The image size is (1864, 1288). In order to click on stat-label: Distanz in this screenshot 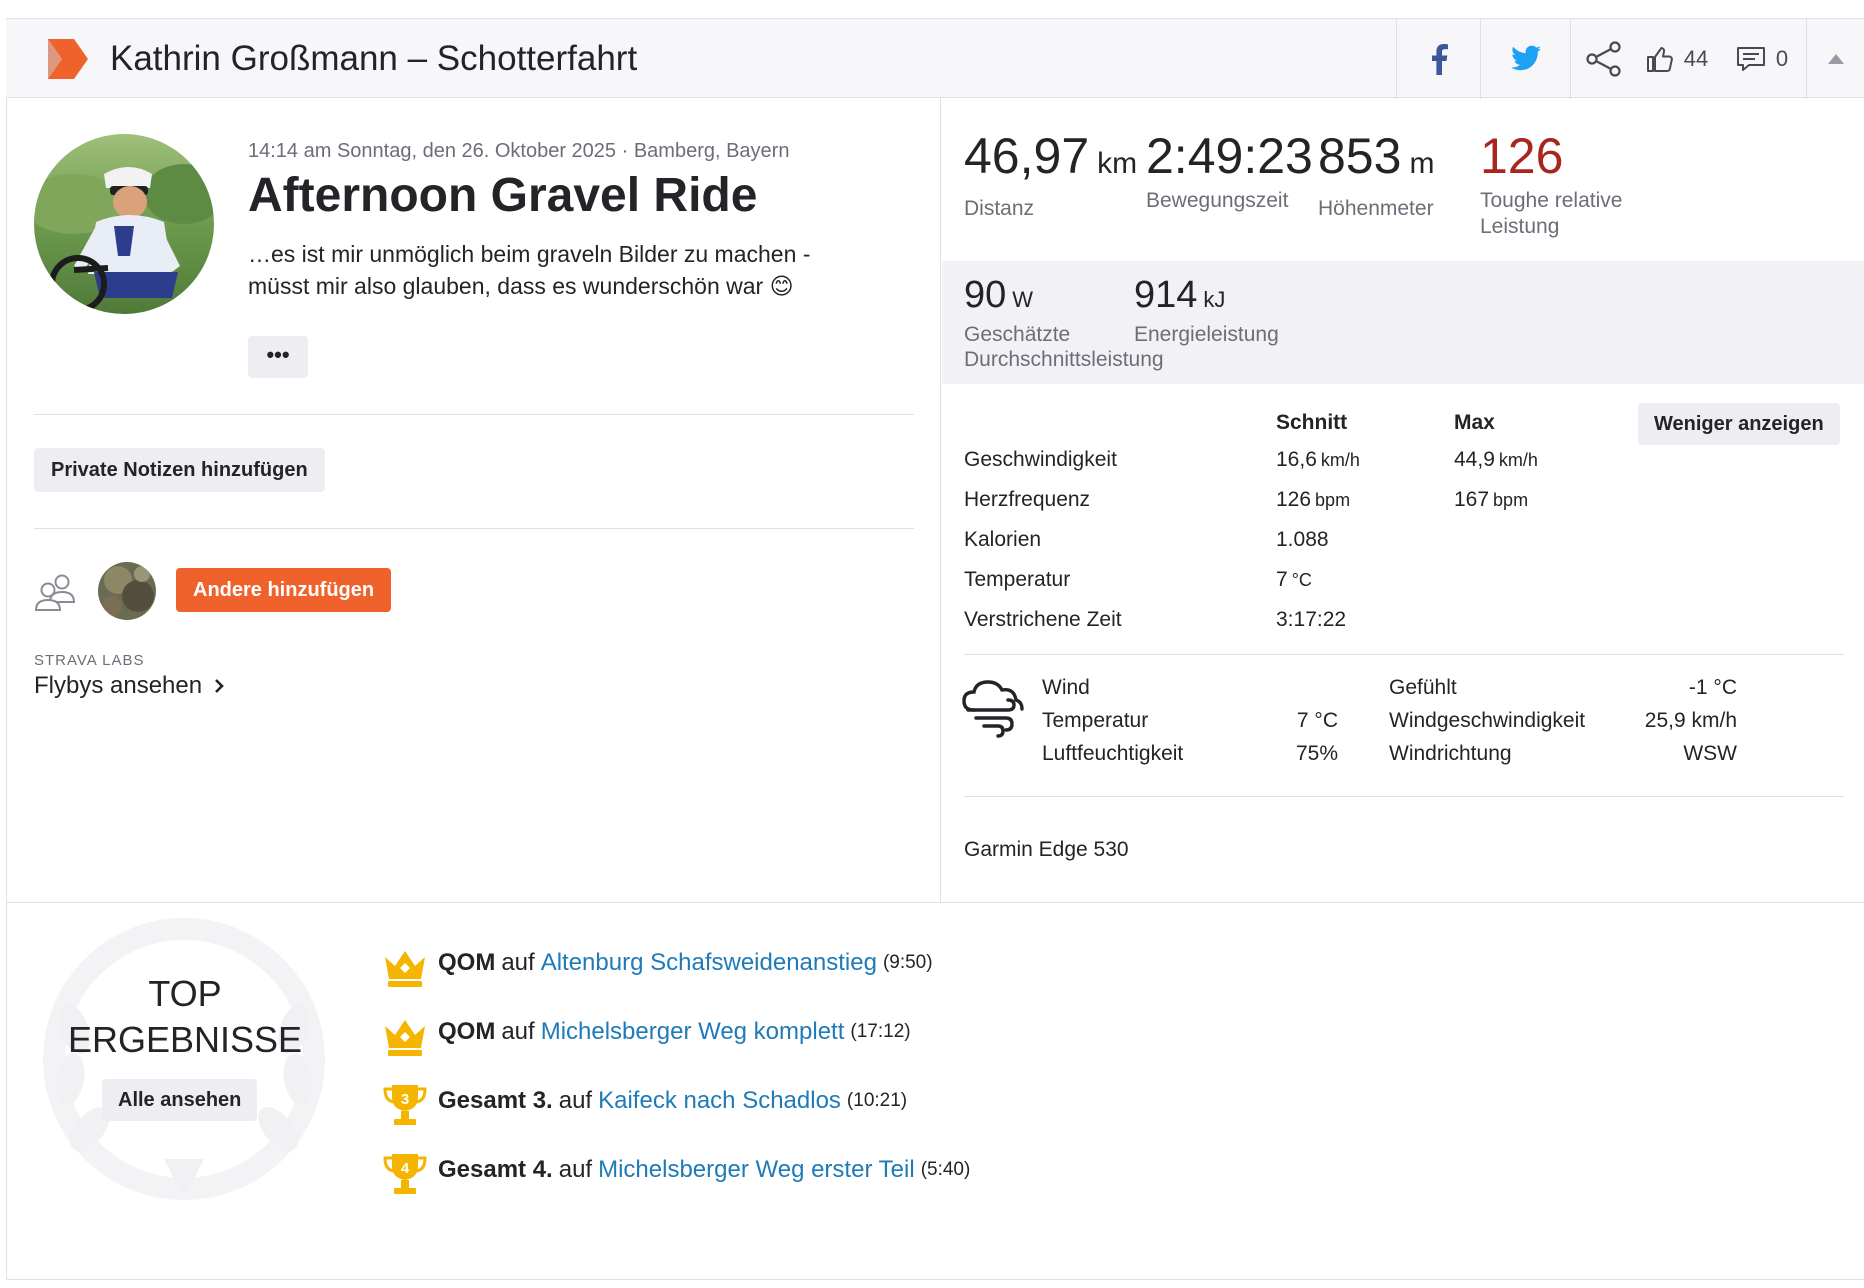, I will do `click(999, 208)`.